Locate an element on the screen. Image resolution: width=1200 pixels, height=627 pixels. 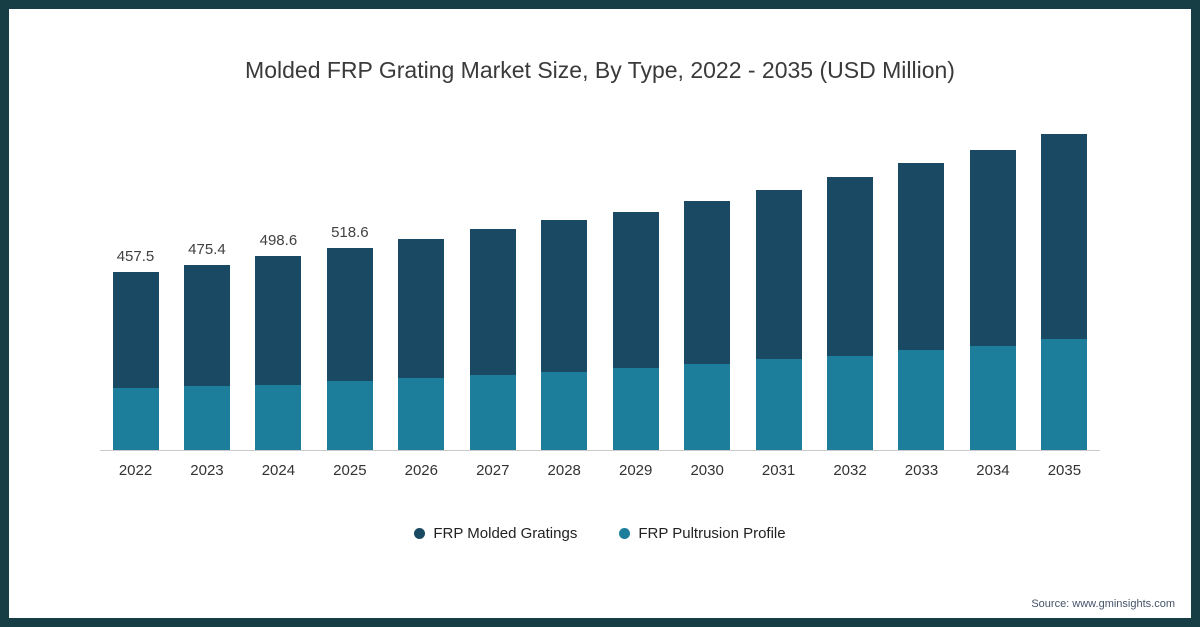
bar-data-label: 475.4 is located at coordinates (207, 250).